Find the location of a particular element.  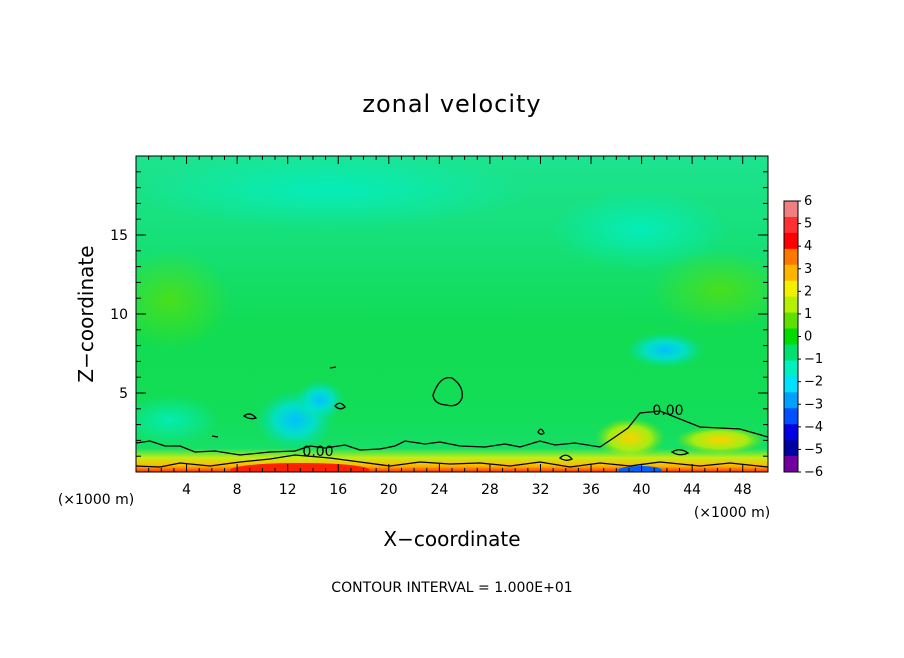

x-axis-label: X−coordinate is located at coordinates (451, 539).